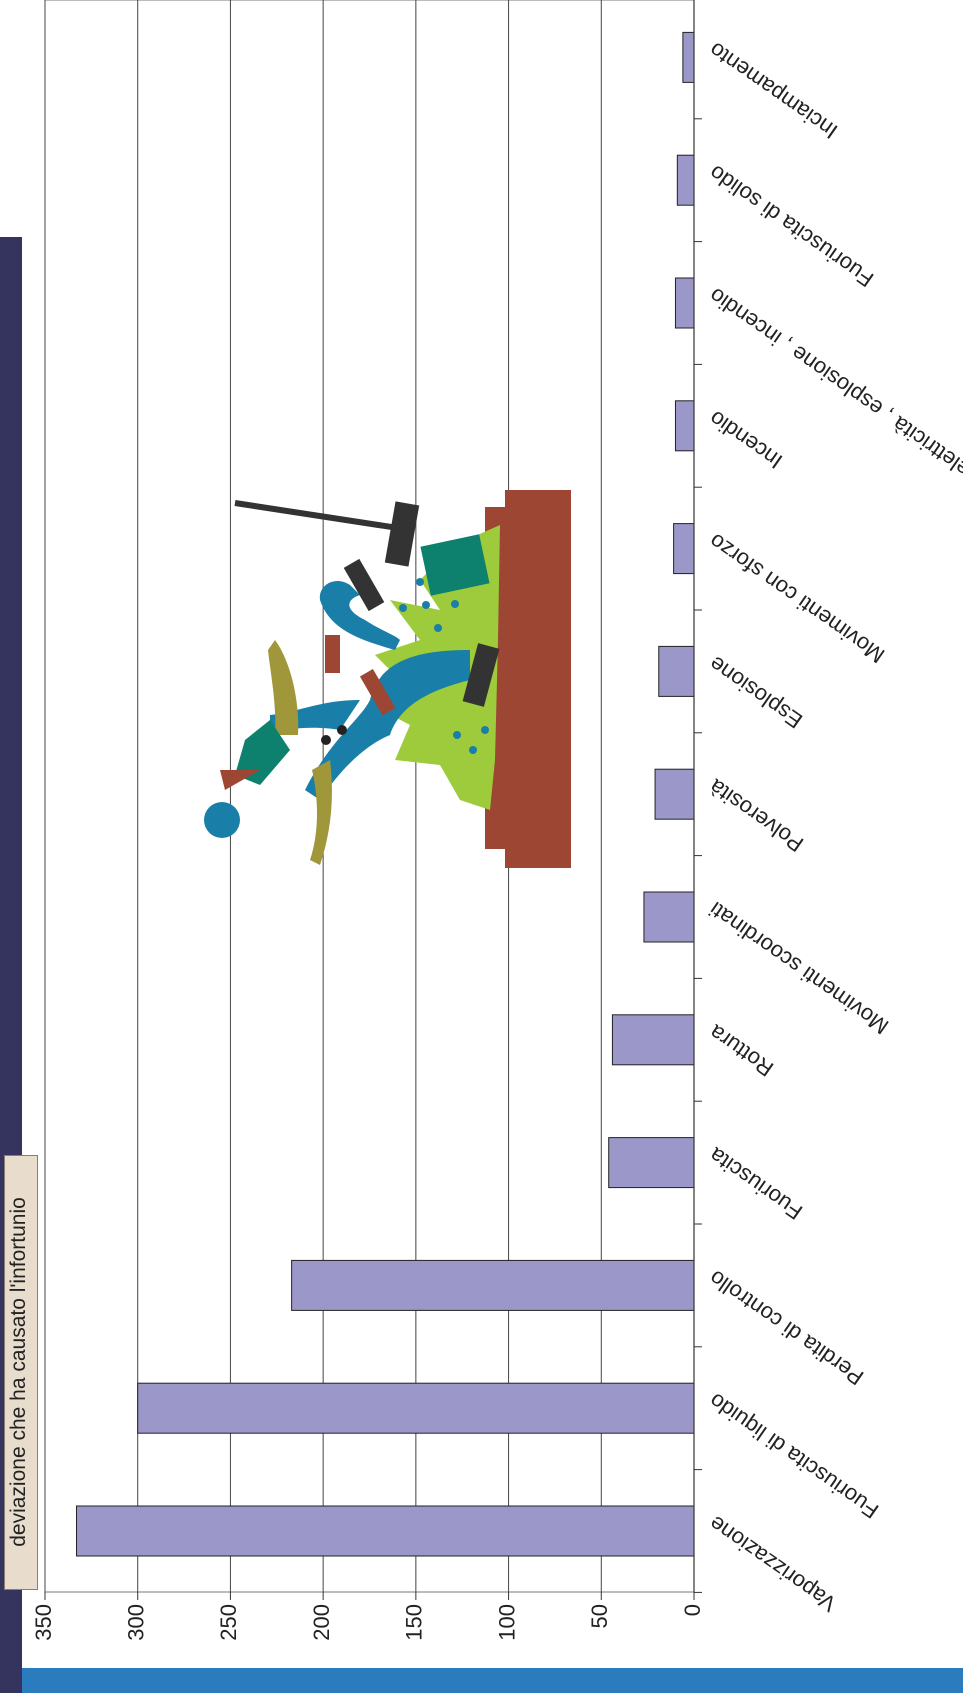 Image resolution: width=963 pixels, height=1693 pixels. What do you see at coordinates (797, 599) in the screenshot?
I see `category-label: Movimenti con sforzo` at bounding box center [797, 599].